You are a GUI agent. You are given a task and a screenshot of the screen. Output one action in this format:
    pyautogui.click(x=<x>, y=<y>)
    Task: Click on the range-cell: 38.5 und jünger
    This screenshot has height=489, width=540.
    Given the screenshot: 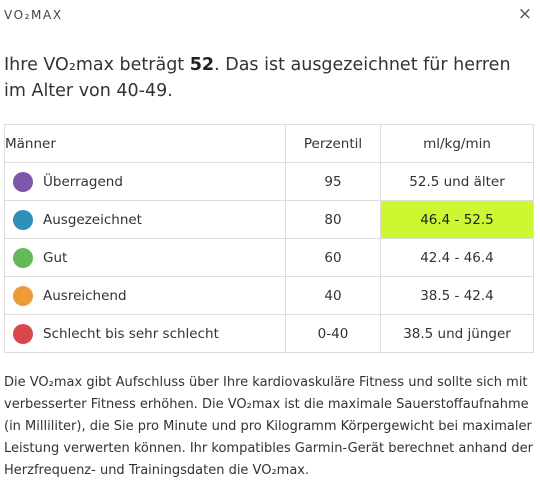 What is the action you would take?
    pyautogui.click(x=457, y=333)
    